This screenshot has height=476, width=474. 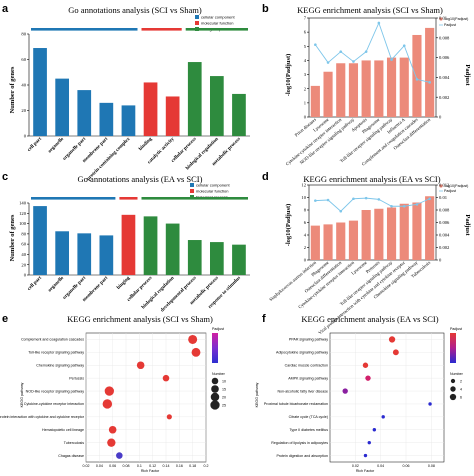 What do you see at coordinates (305, 74) in the screenshot?
I see `y-tick-label: 3` at bounding box center [305, 74].